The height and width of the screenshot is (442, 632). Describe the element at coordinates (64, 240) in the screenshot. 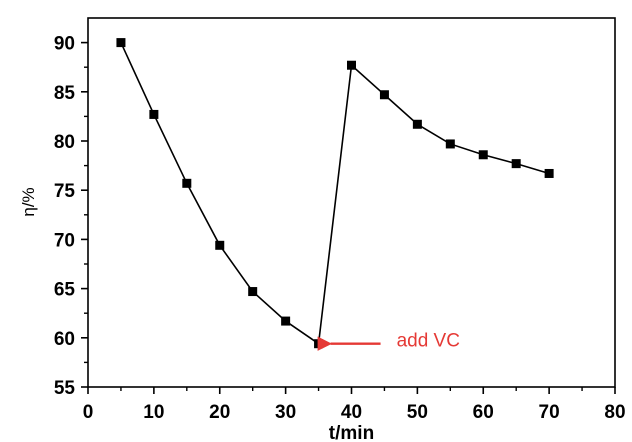

I see `y-tick-label: 70` at that location.